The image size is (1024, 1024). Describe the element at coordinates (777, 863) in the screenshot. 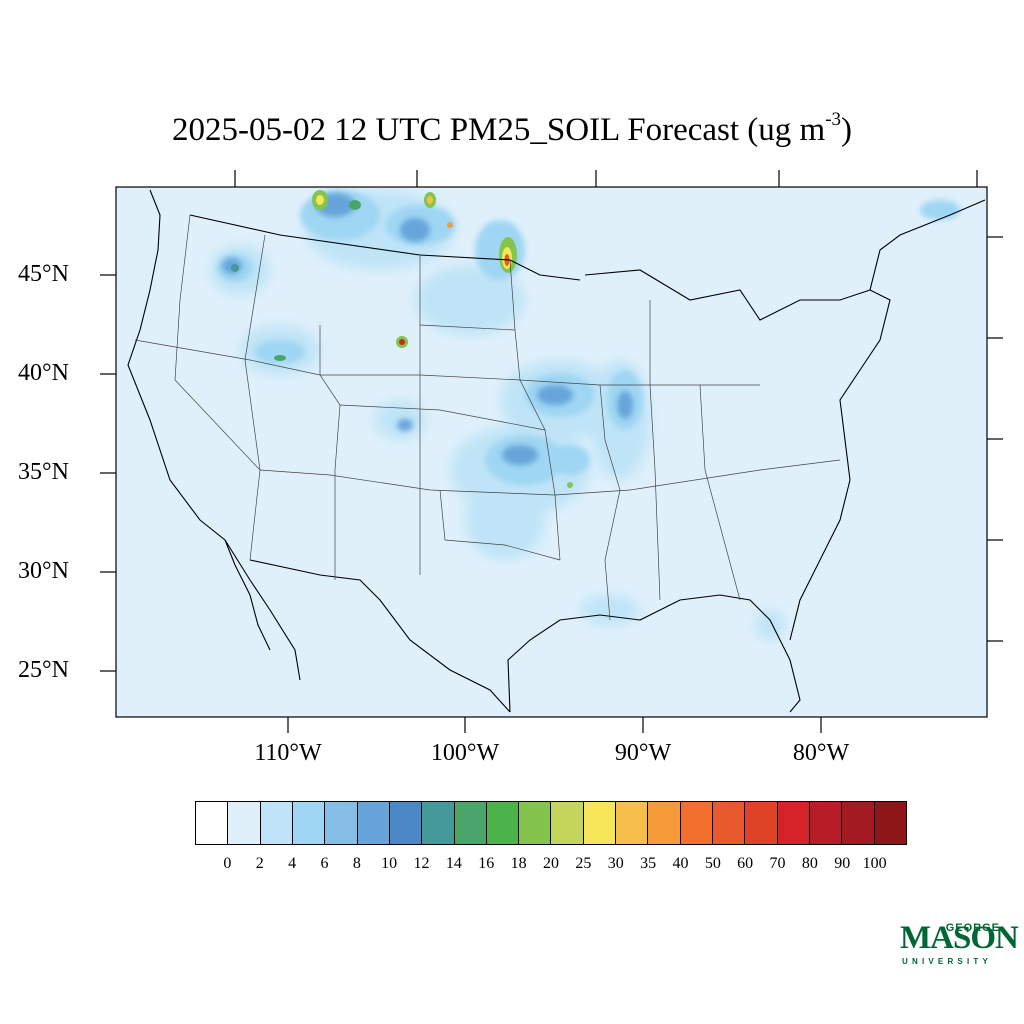

I see `legend-tick-label: 70` at that location.